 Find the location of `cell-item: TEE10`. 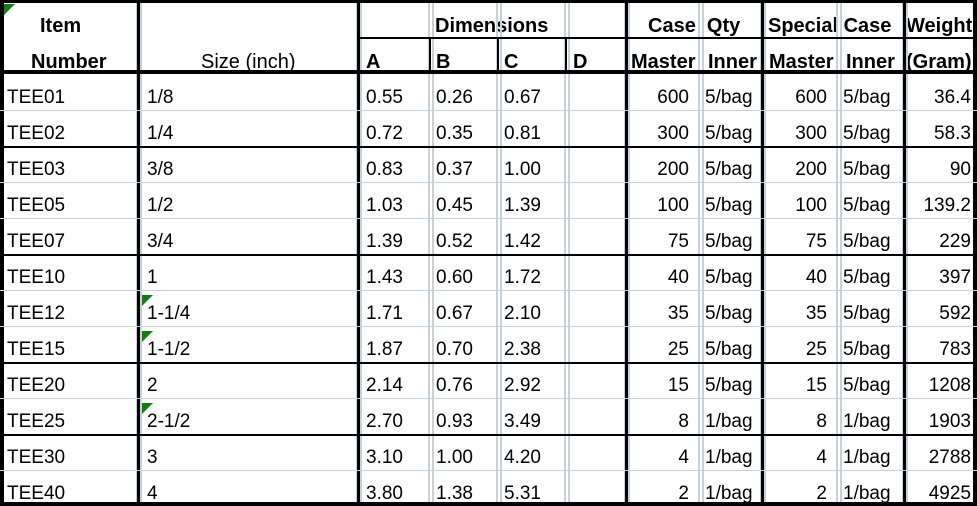

cell-item: TEE10 is located at coordinates (36, 277).